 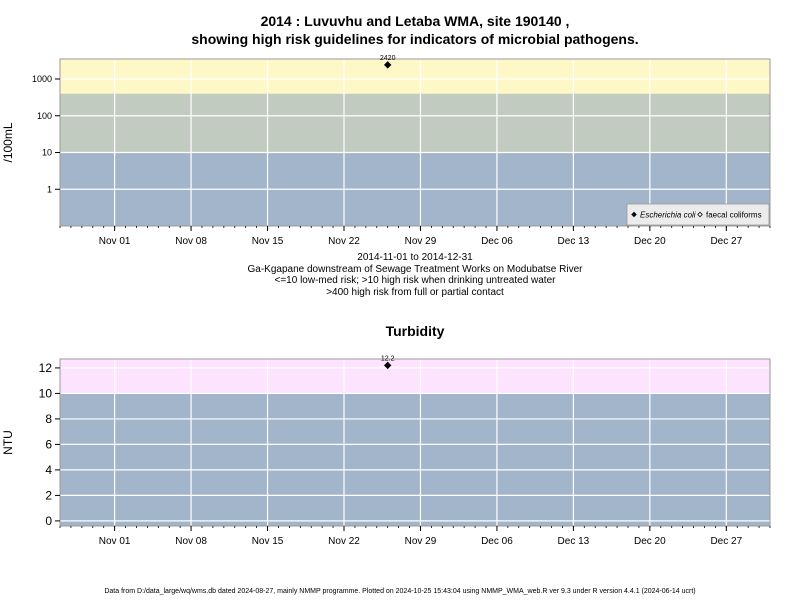 What do you see at coordinates (48, 521) in the screenshot?
I see `y-tick-label-0: 0` at bounding box center [48, 521].